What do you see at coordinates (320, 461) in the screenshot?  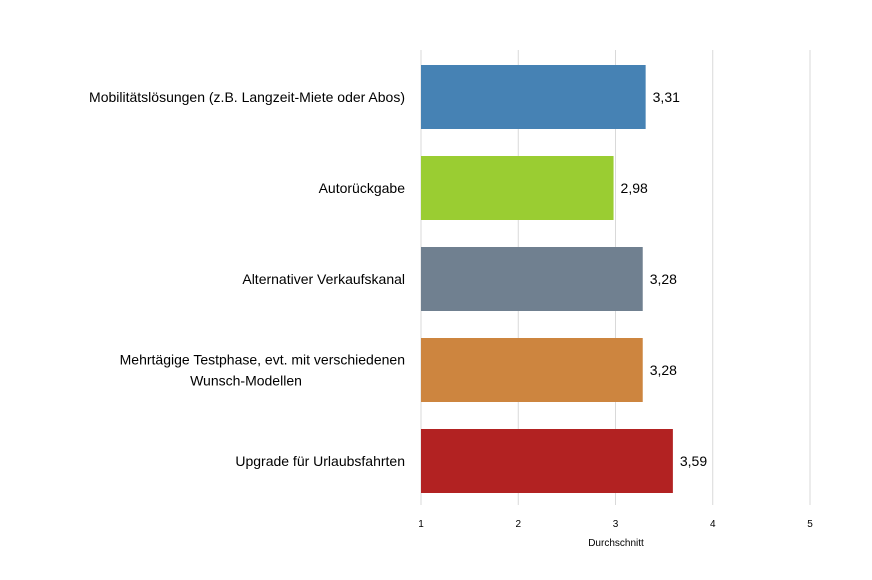 I see `category-label: Upgrade für Urlaubsfahrten` at bounding box center [320, 461].